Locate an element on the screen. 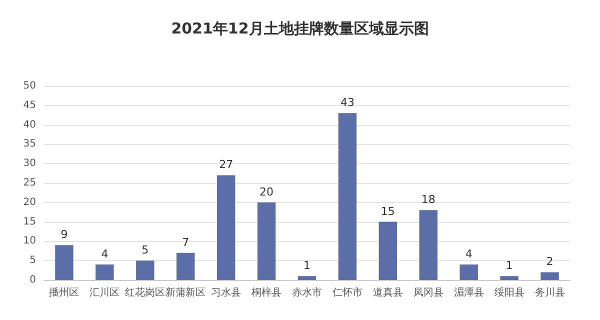  x-tick-label: 仁怀市 is located at coordinates (347, 292).